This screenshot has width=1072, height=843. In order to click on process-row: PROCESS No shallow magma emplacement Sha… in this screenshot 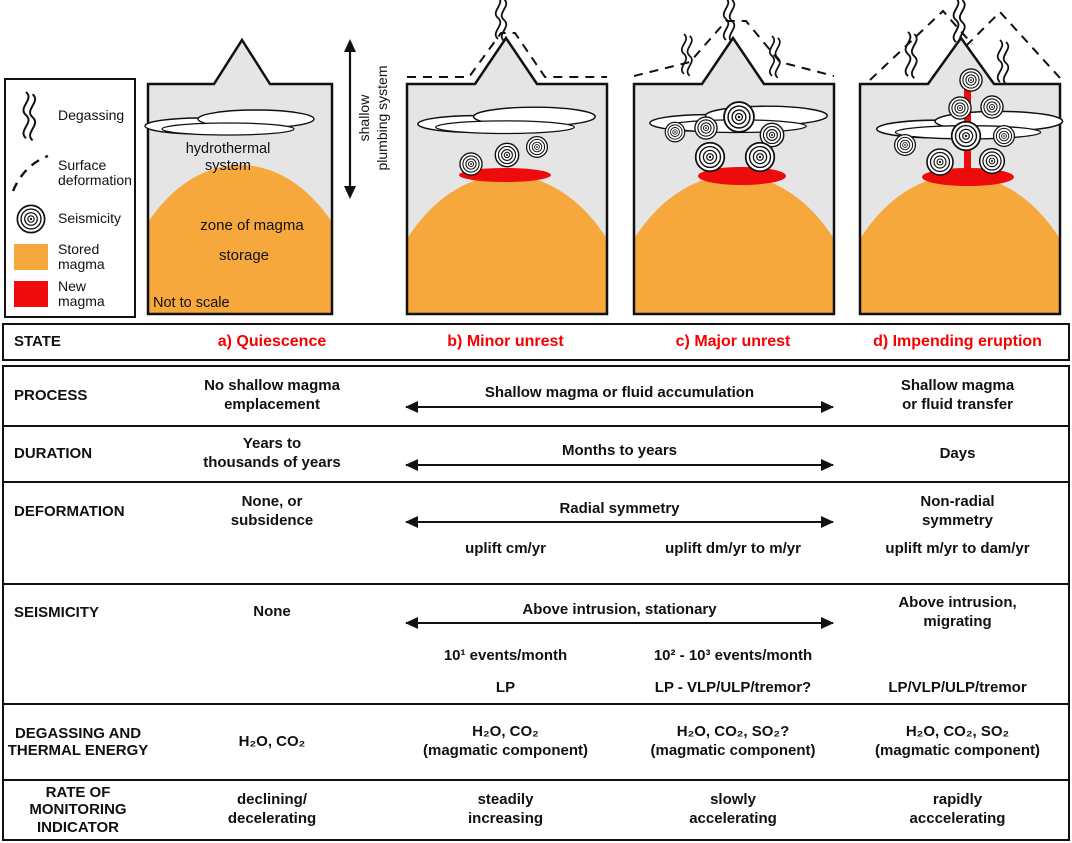, I will do `click(536, 397)`.